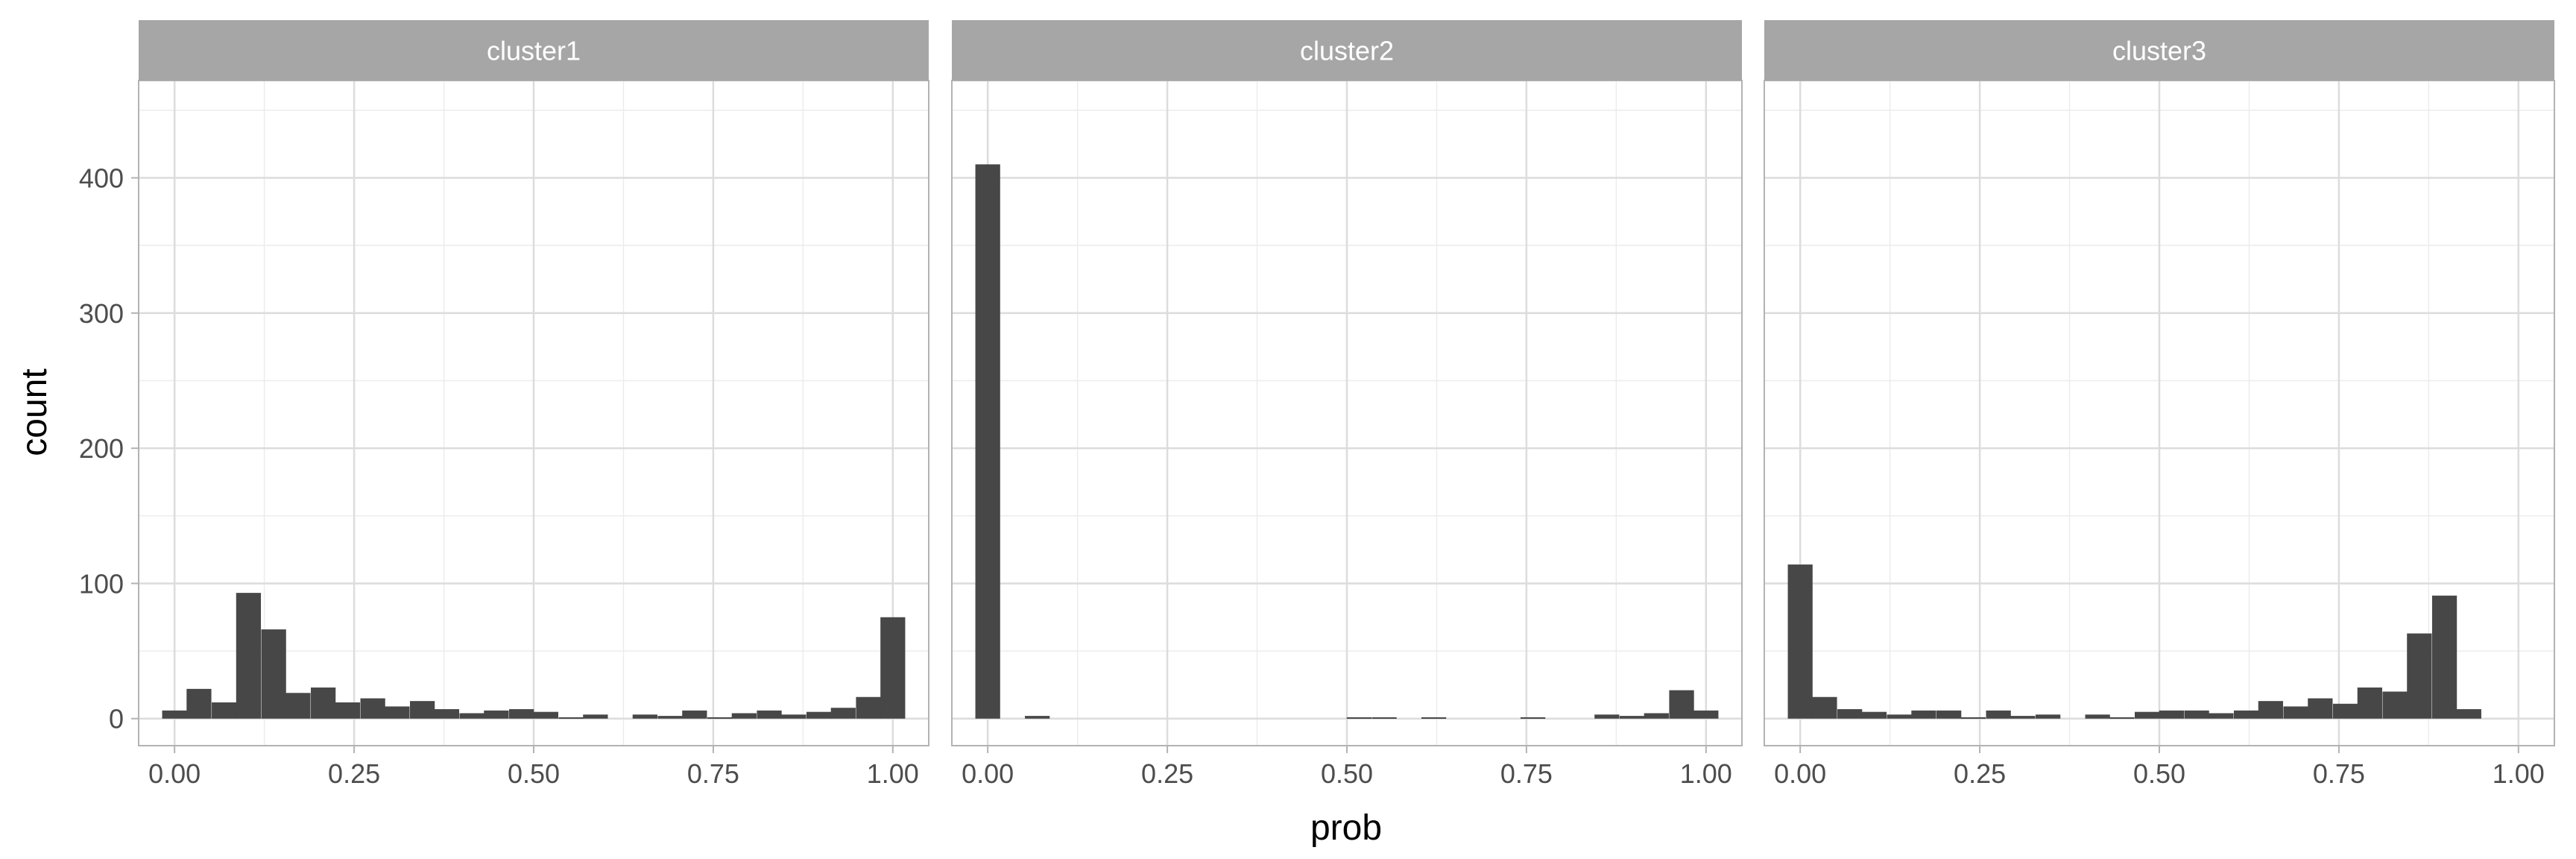  I want to click on facet-strip-label: cluster1, so click(534, 51).